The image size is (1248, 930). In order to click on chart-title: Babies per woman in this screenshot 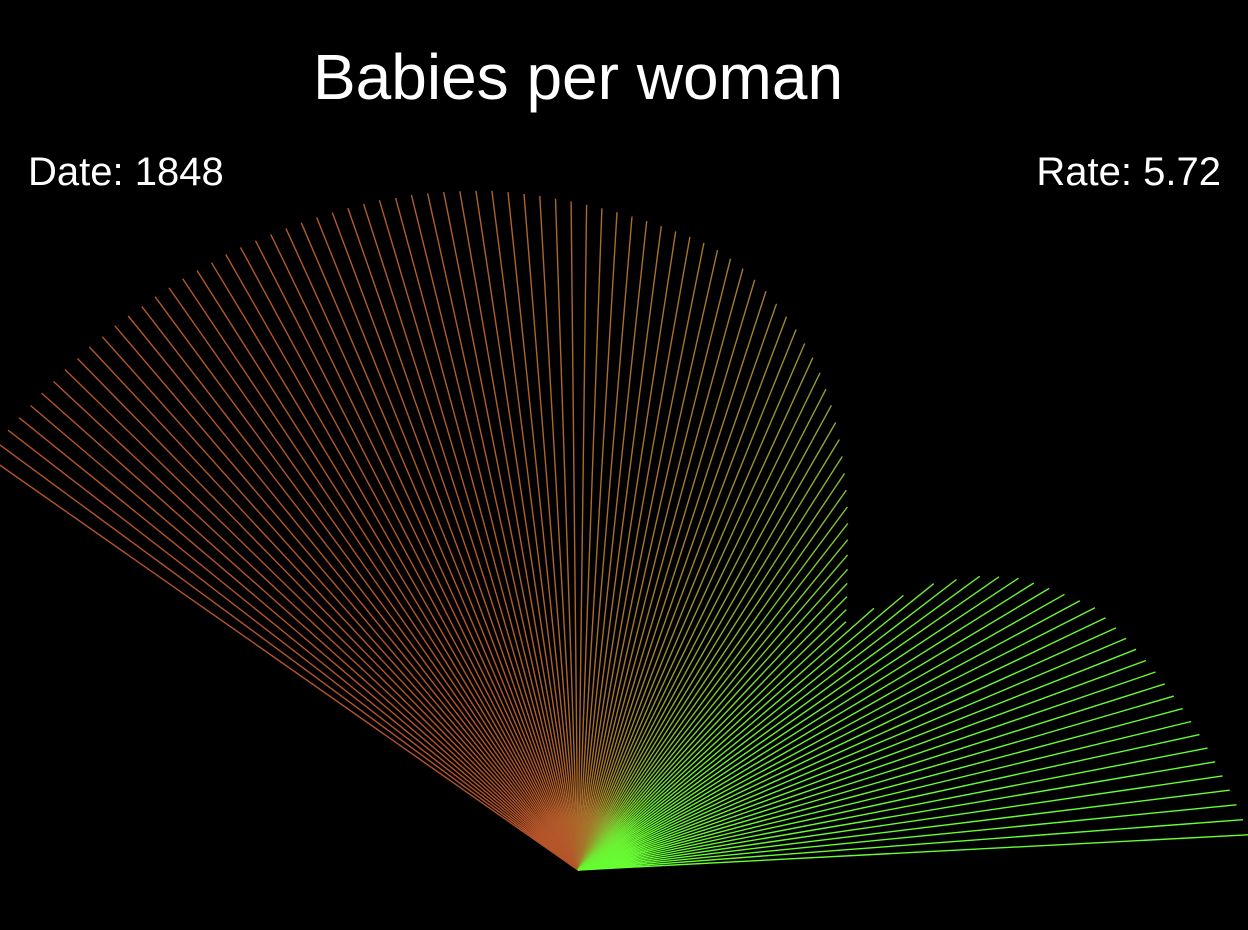, I will do `click(578, 77)`.